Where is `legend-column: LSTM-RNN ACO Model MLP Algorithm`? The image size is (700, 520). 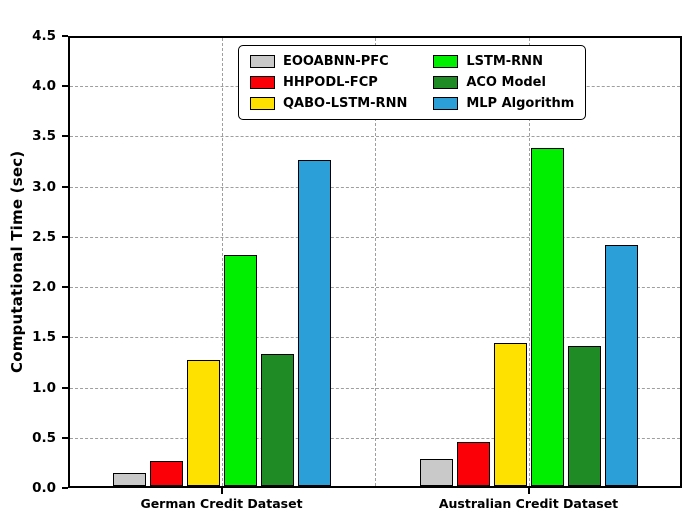
legend-column: LSTM-RNN ACO Model MLP Algorithm is located at coordinates (503, 82).